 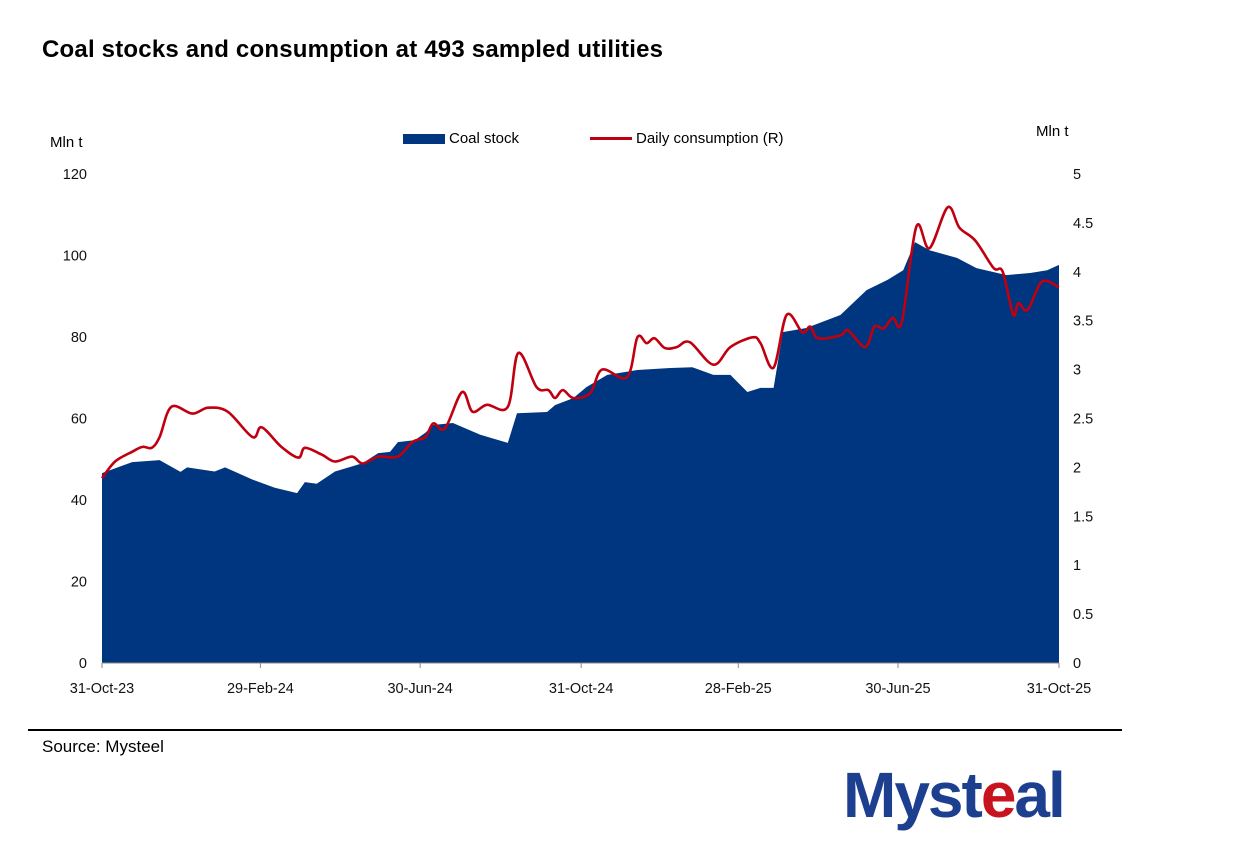 What do you see at coordinates (738, 689) in the screenshot?
I see `x-tick-label: 28-Feb-25` at bounding box center [738, 689].